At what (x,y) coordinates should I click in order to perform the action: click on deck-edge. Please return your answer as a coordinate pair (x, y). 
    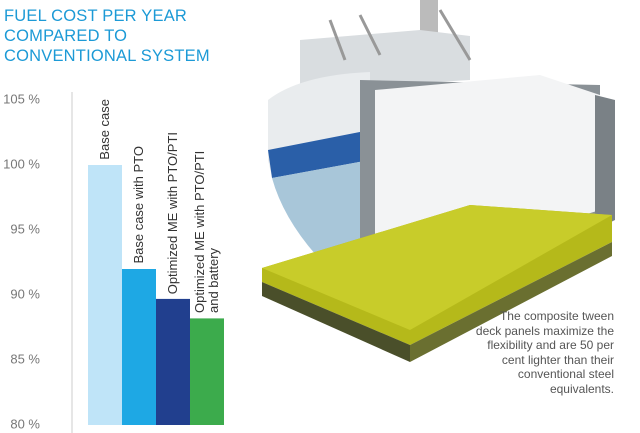
    Looking at the image, I should click on (336, 322).